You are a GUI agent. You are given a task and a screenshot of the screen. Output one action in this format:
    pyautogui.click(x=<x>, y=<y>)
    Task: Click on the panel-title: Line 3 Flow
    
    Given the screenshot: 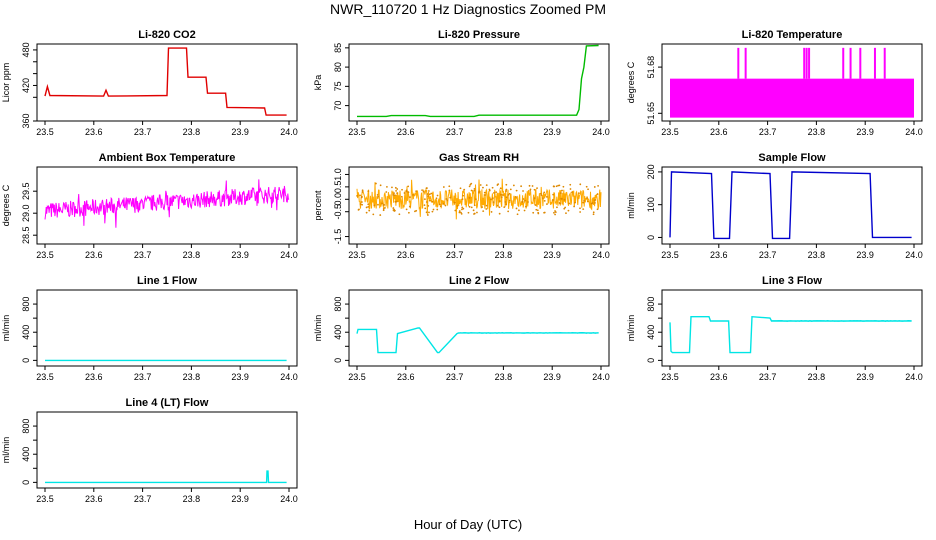 What is the action you would take?
    pyautogui.click(x=792, y=281)
    